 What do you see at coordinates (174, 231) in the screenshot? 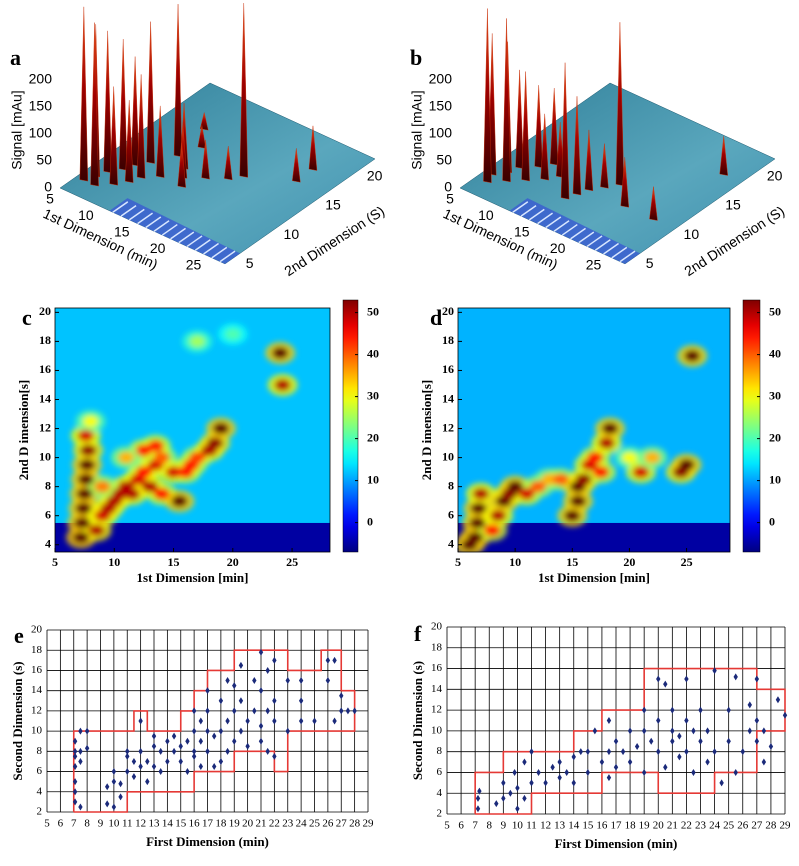
I see `surface-front` at bounding box center [174, 231].